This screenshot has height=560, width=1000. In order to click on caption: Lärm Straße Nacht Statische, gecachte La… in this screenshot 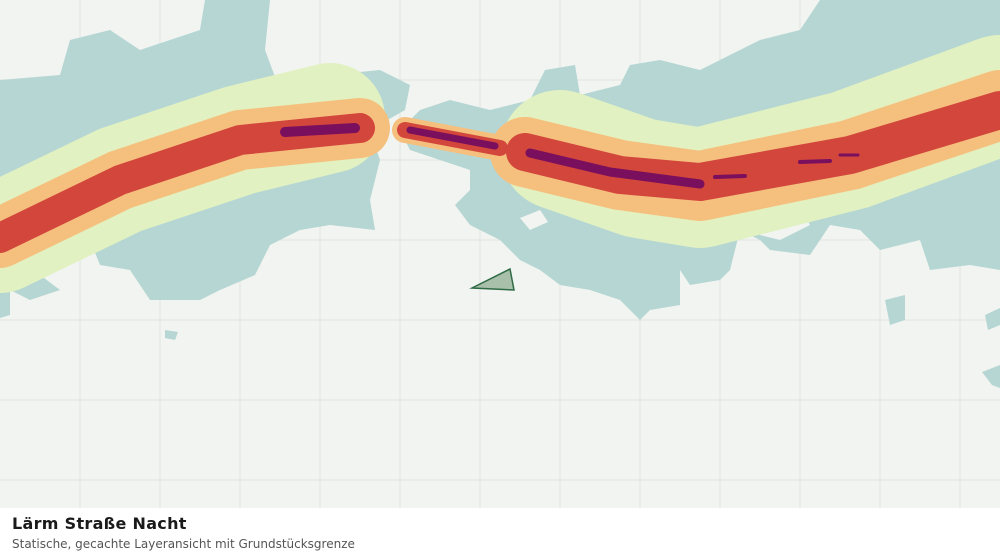, I will do `click(500, 534)`.